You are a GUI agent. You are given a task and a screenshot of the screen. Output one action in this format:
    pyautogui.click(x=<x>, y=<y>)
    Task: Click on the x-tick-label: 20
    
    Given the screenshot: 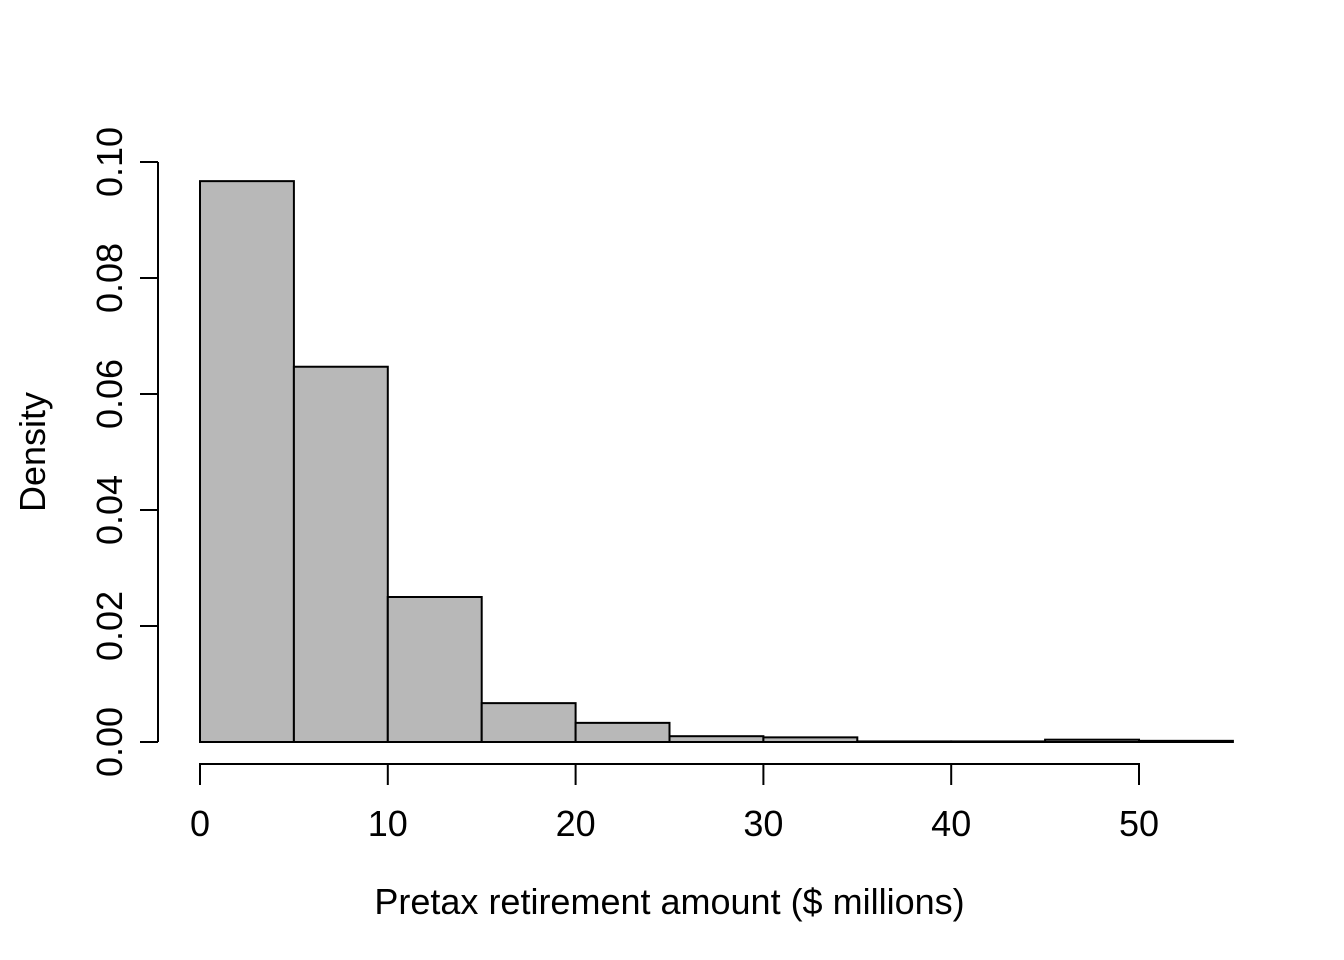 What is the action you would take?
    pyautogui.click(x=576, y=823)
    